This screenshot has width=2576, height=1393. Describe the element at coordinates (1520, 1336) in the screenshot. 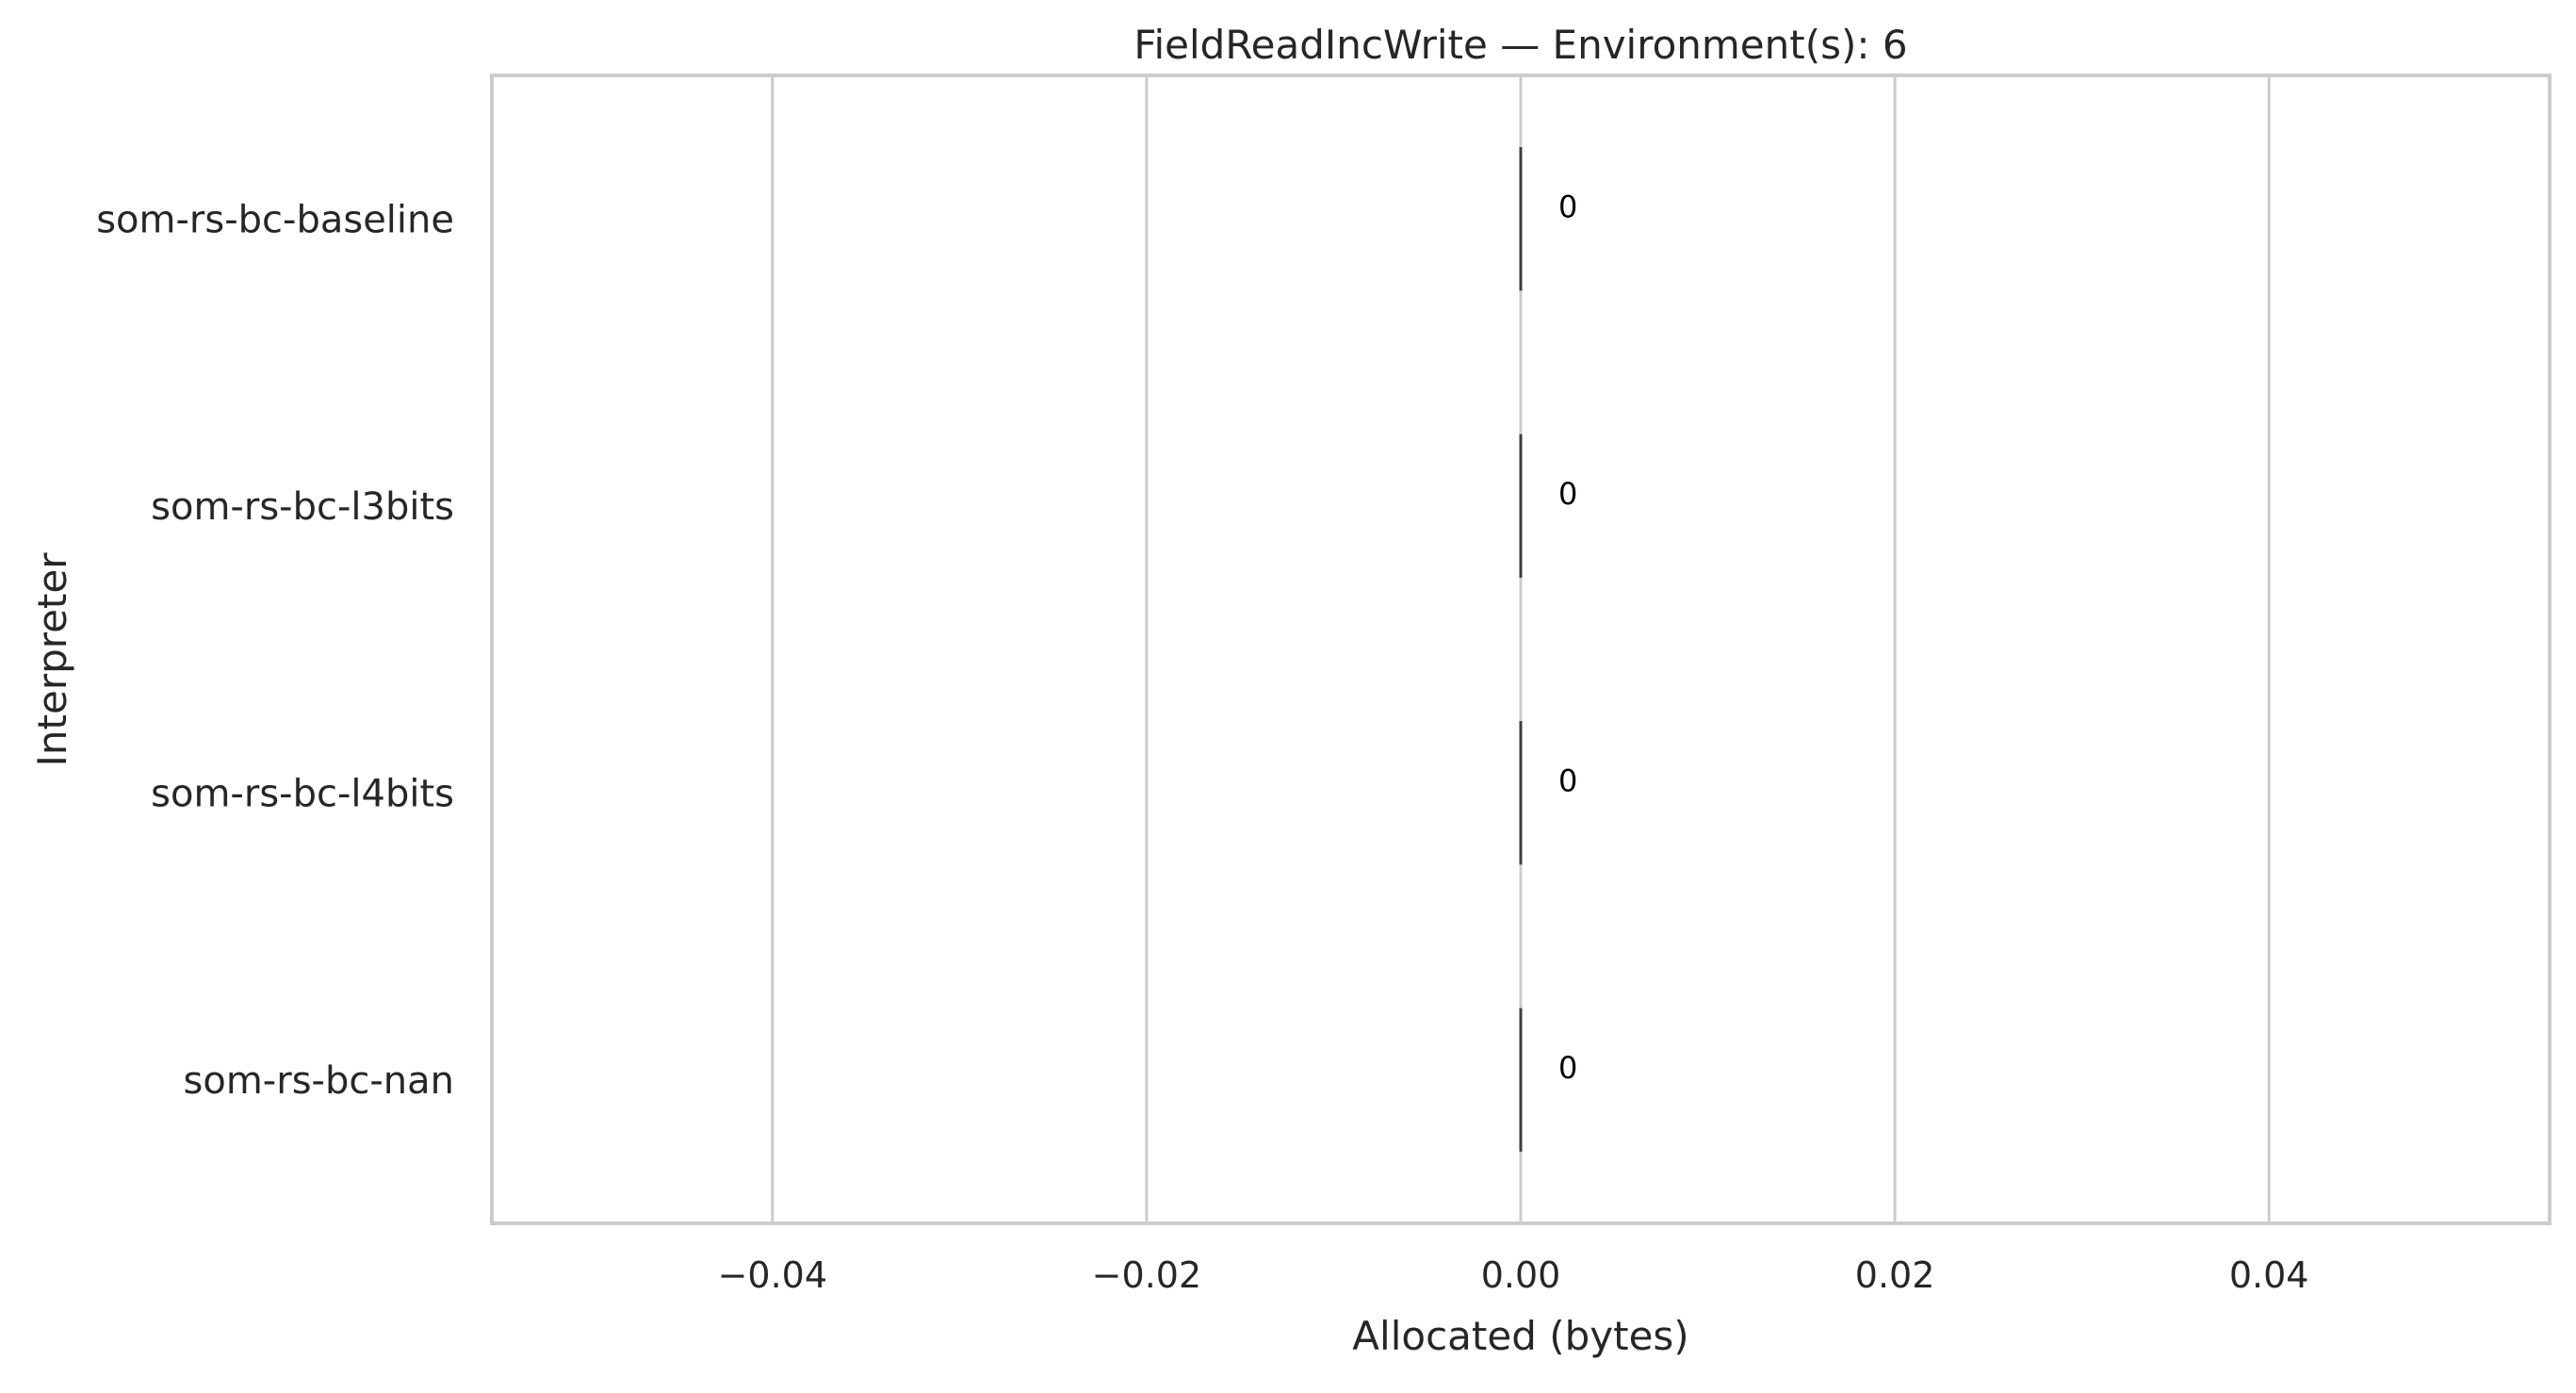

I see `x-axis-label: Allocated (bytes)` at that location.